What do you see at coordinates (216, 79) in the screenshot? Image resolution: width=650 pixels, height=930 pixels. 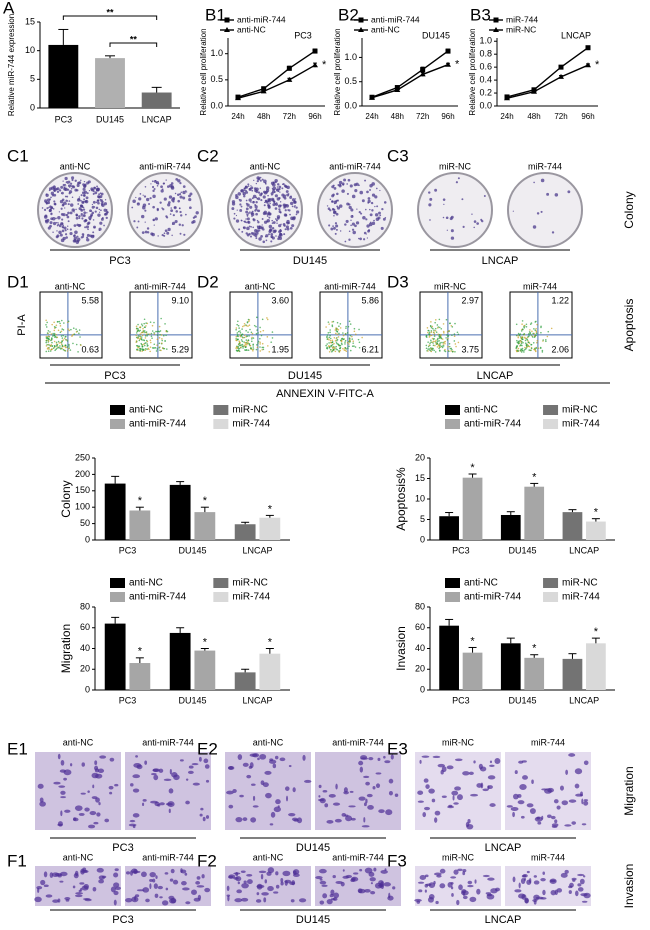 I see `y-tick-label: 0.5` at bounding box center [216, 79].